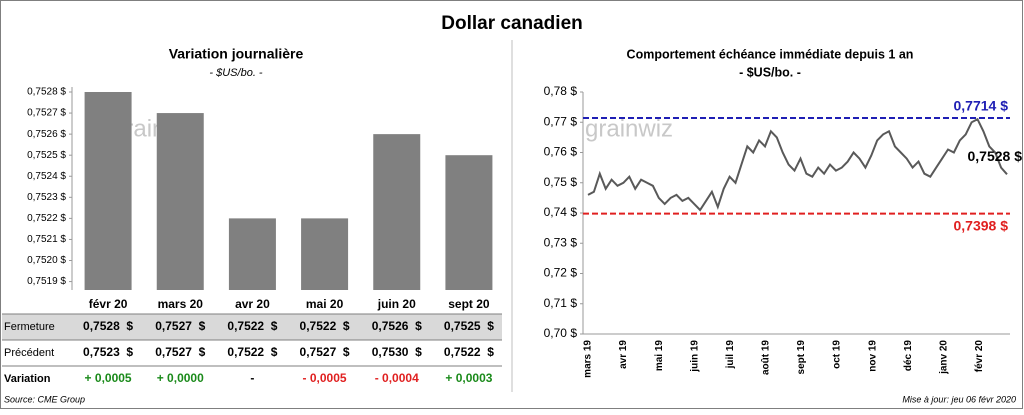 The width and height of the screenshot is (1024, 415). What do you see at coordinates (561, 91) in the screenshot?
I see `y-tick-label: 0,78 $` at bounding box center [561, 91].